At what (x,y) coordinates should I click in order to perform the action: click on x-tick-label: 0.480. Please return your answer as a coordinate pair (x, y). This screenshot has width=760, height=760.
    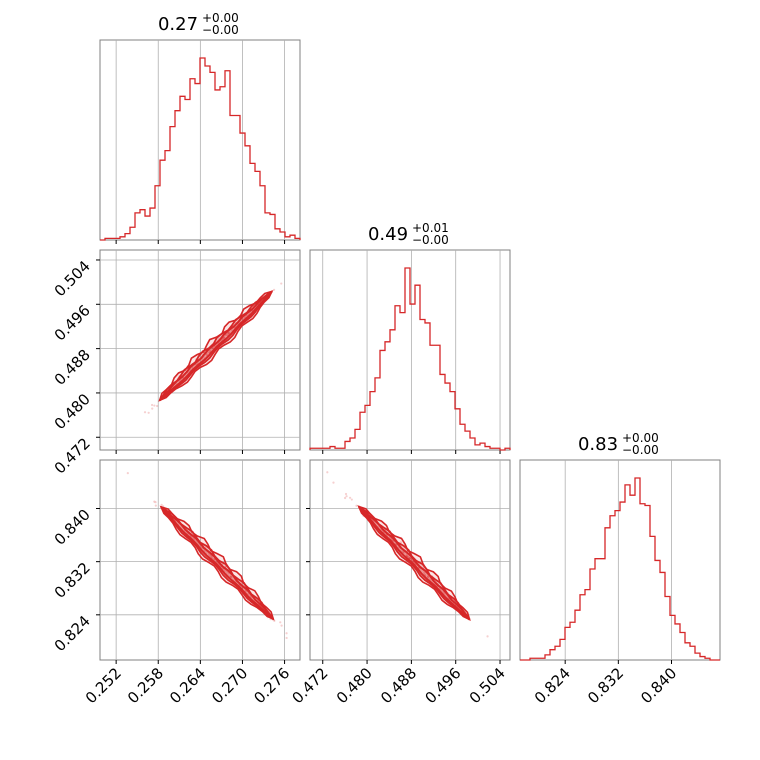
    Looking at the image, I should click on (354, 685).